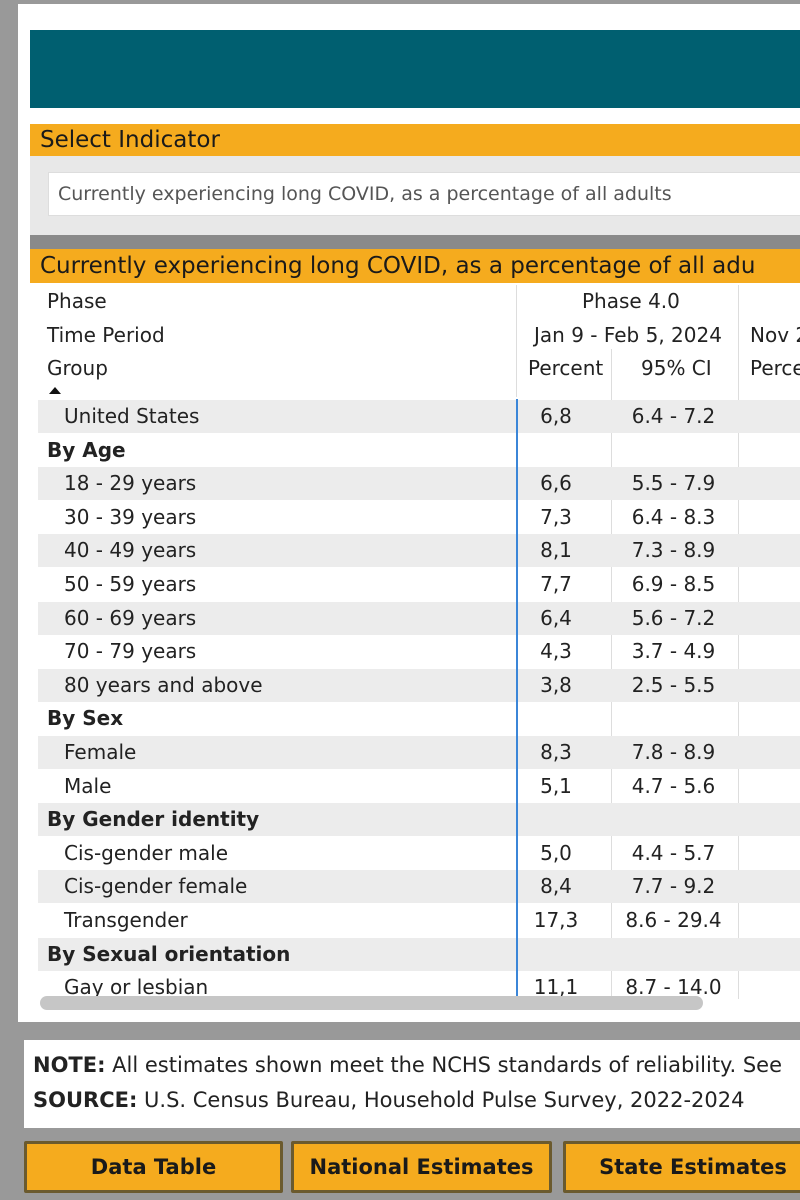  Describe the element at coordinates (130, 617) in the screenshot. I see `group-label: 60 - 69 years` at that location.